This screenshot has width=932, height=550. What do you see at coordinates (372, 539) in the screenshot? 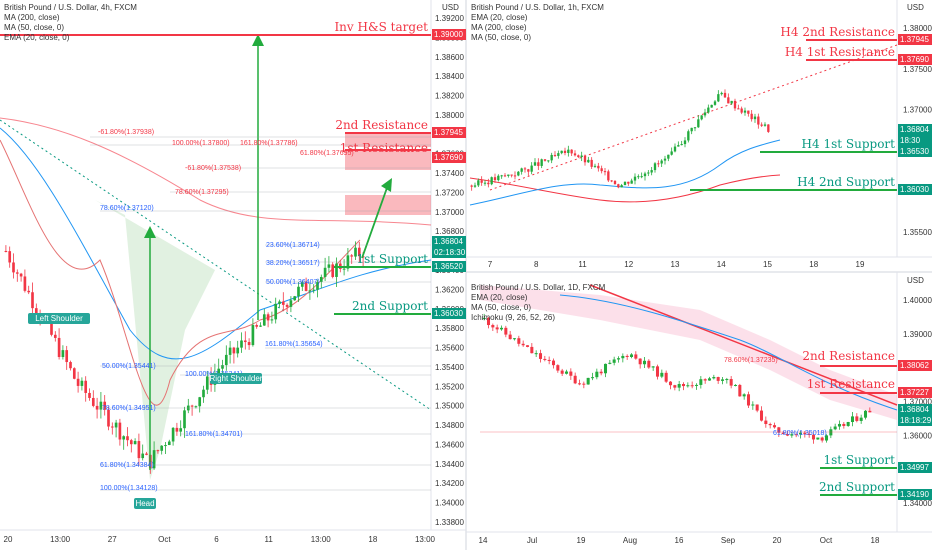
I see `left-x-tick: 18` at bounding box center [372, 539].